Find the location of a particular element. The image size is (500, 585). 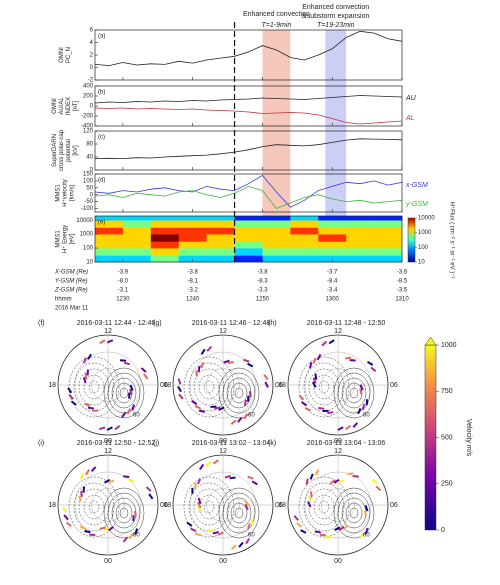

ephemeris-value: -3.4 is located at coordinates (332, 291).